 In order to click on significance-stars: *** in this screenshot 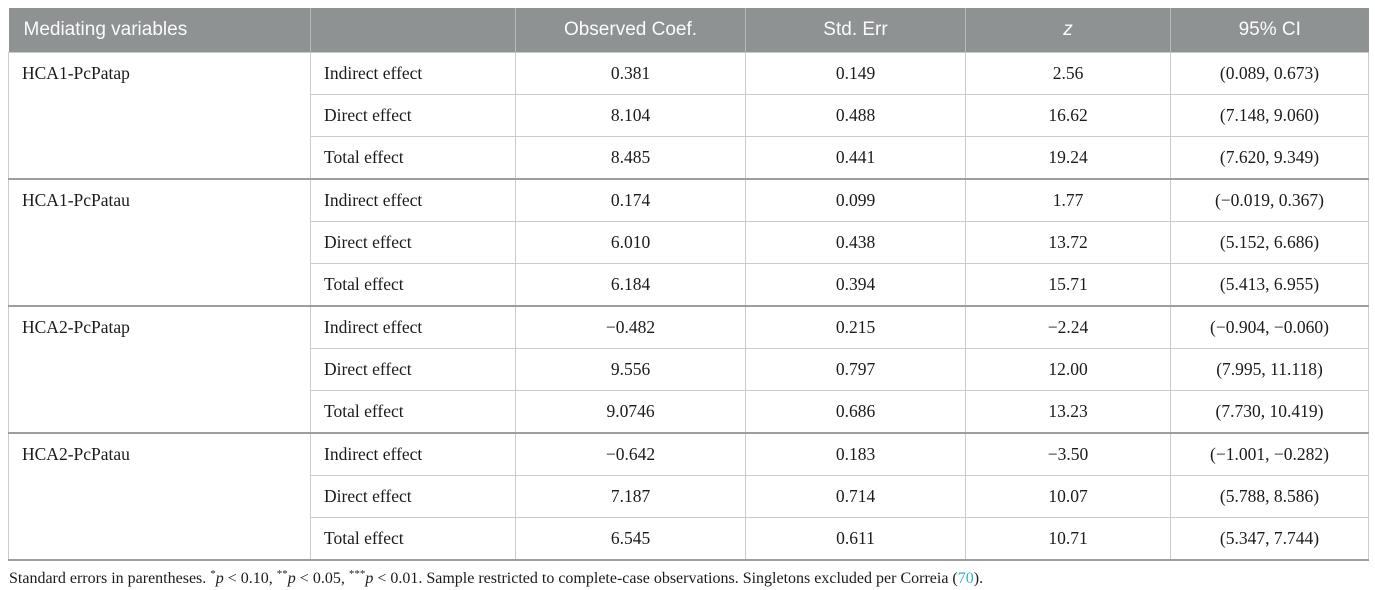, I will do `click(357, 574)`.